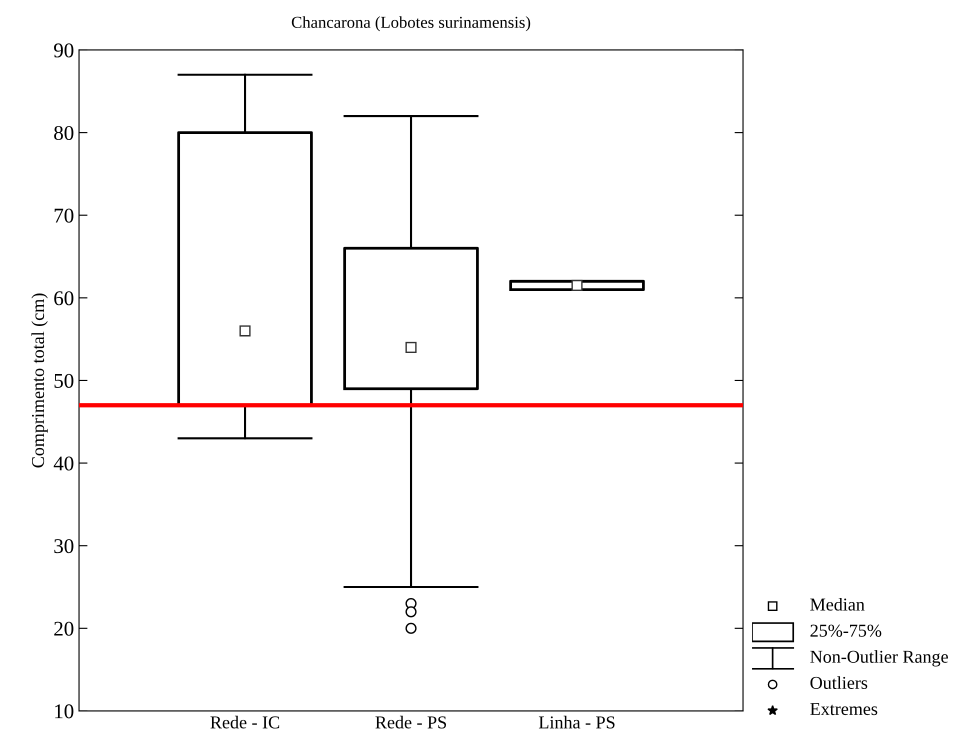 Image resolution: width=958 pixels, height=746 pixels. I want to click on y-tick-label: 90, so click(64, 50).